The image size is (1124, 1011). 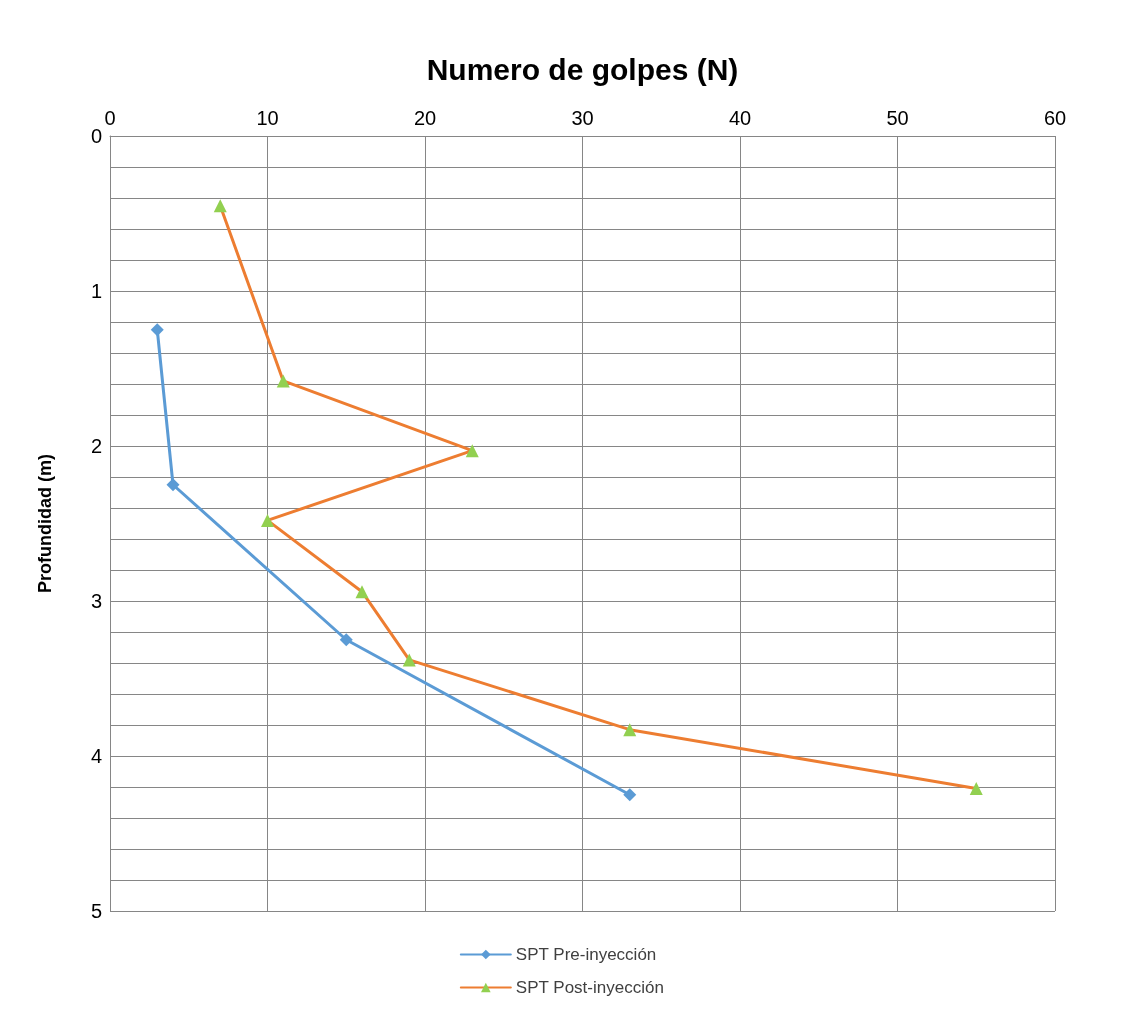 What do you see at coordinates (96, 601) in the screenshot?
I see `y-tick-label: 3` at bounding box center [96, 601].